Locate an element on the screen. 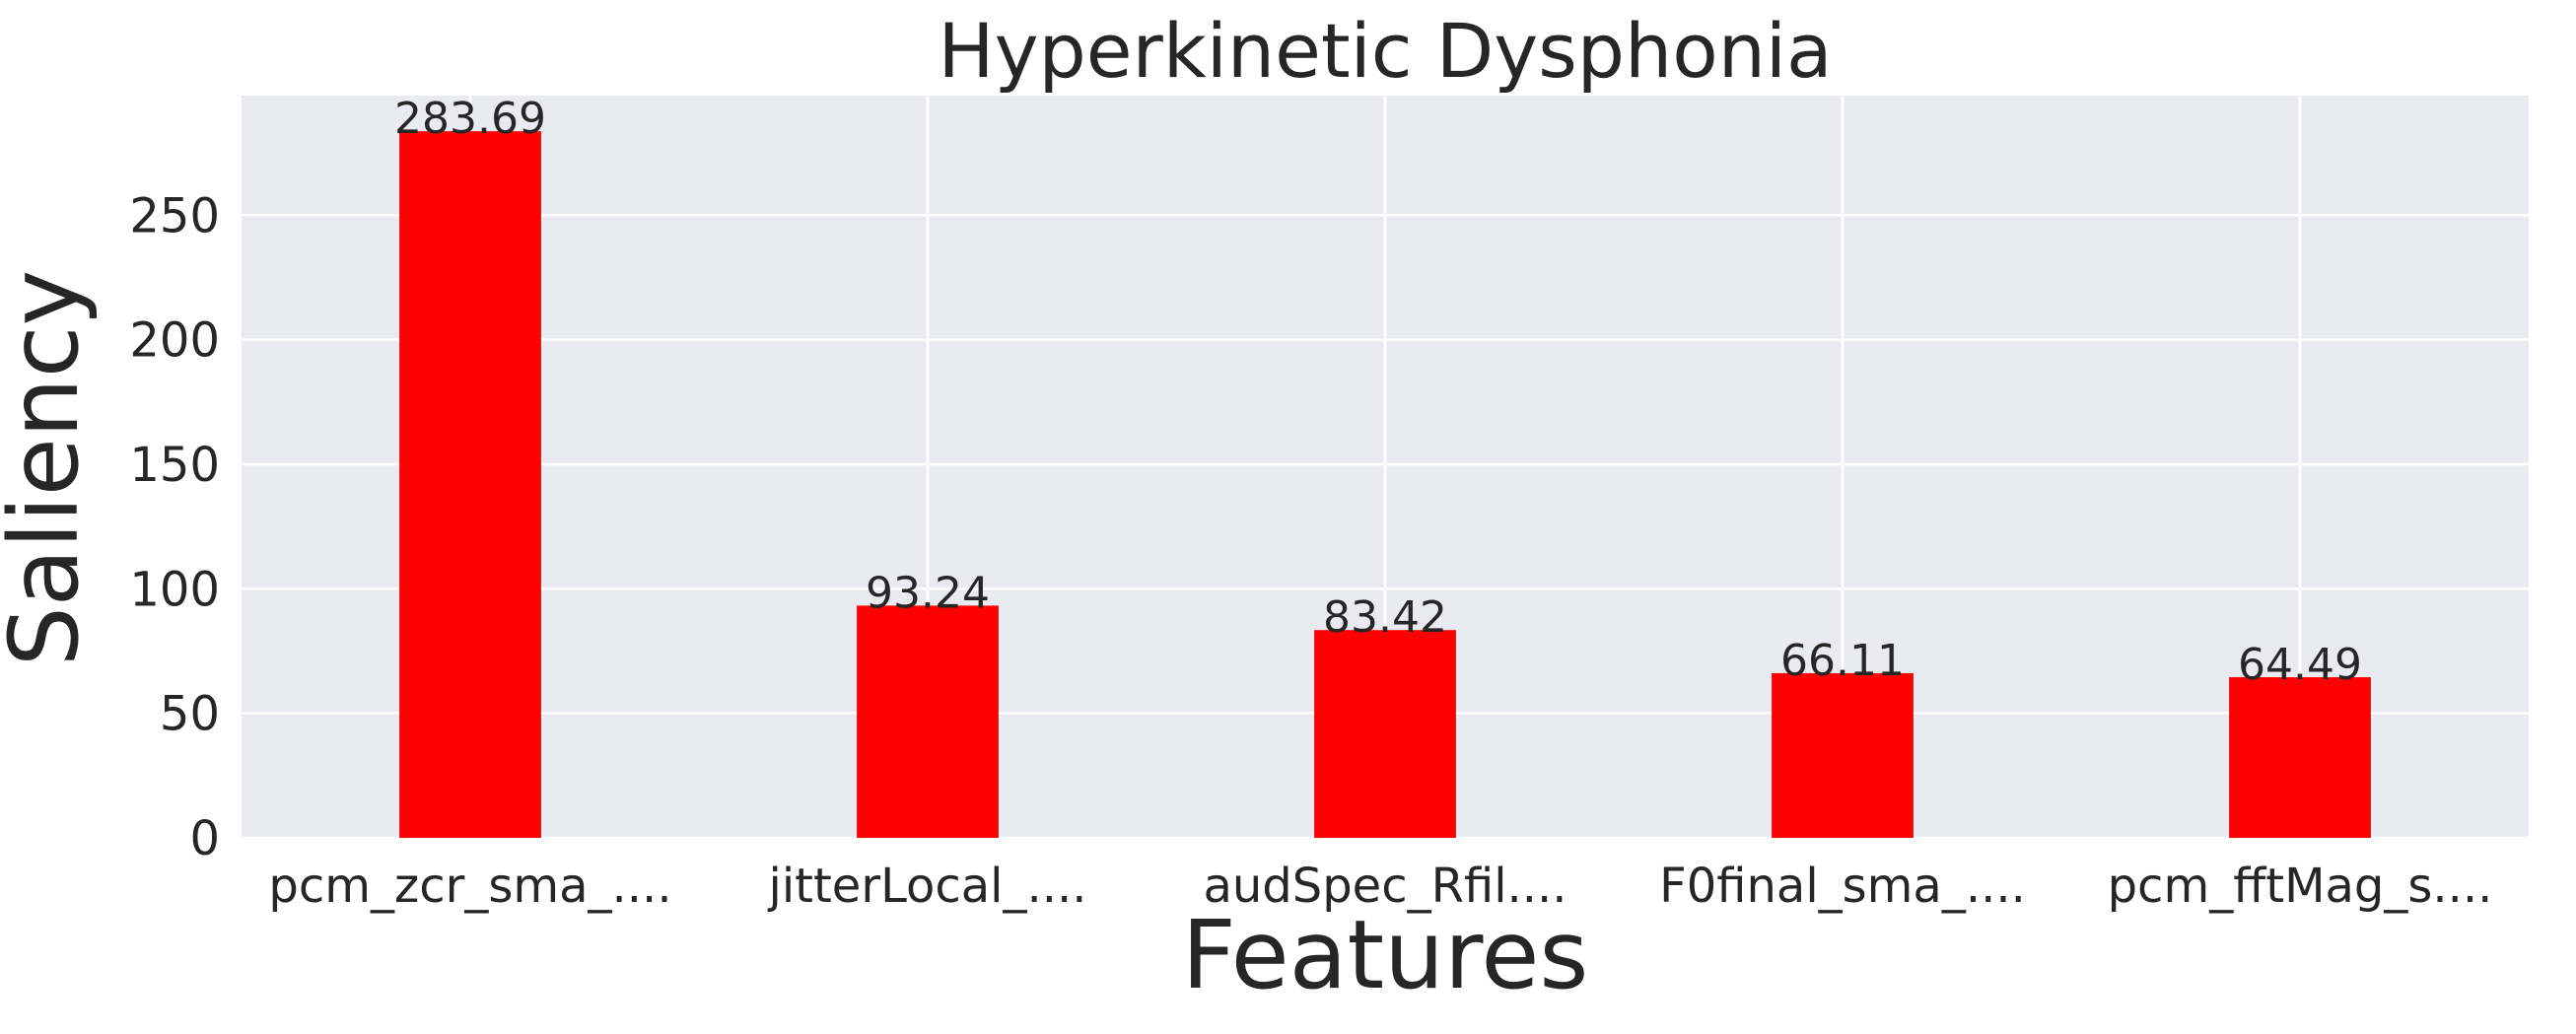  y-tick-label: 100 is located at coordinates (175, 589).